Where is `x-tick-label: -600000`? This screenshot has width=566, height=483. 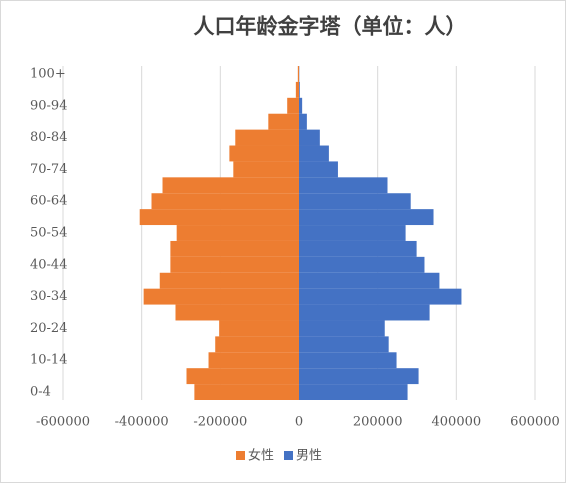 x-tick-label: -600000 is located at coordinates (63, 422).